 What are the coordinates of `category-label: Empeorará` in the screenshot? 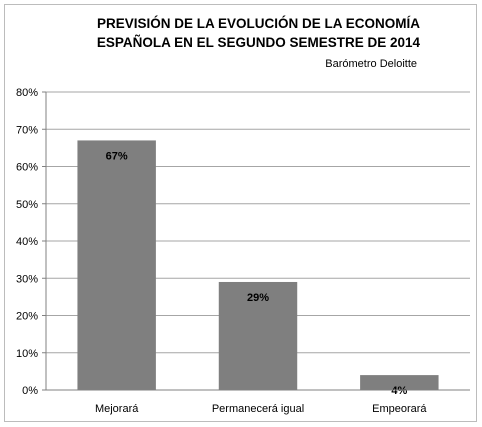 It's located at (399, 409).